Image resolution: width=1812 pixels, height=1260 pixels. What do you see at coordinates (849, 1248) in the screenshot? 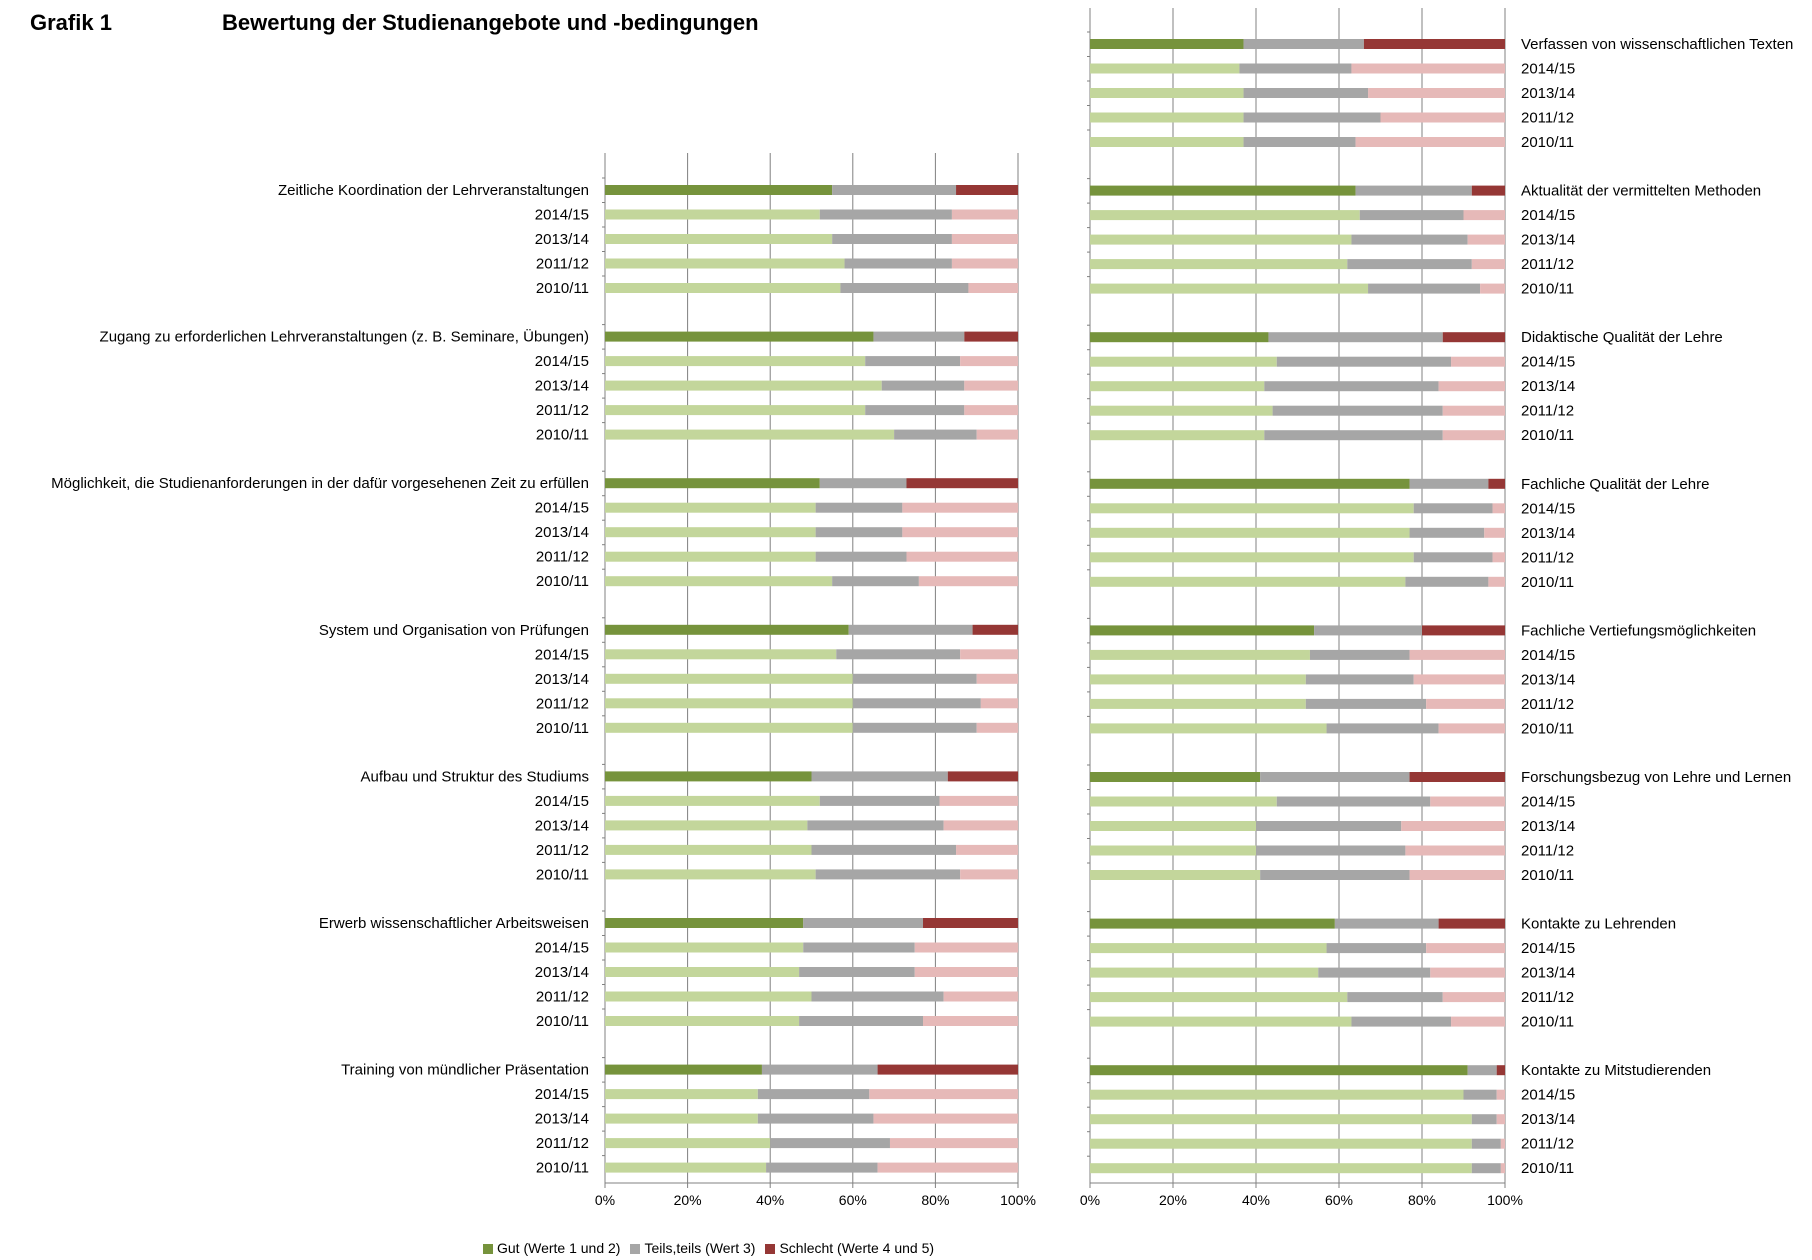
I see `legend-item: Schlecht (Werte 4 und 5)` at bounding box center [849, 1248].